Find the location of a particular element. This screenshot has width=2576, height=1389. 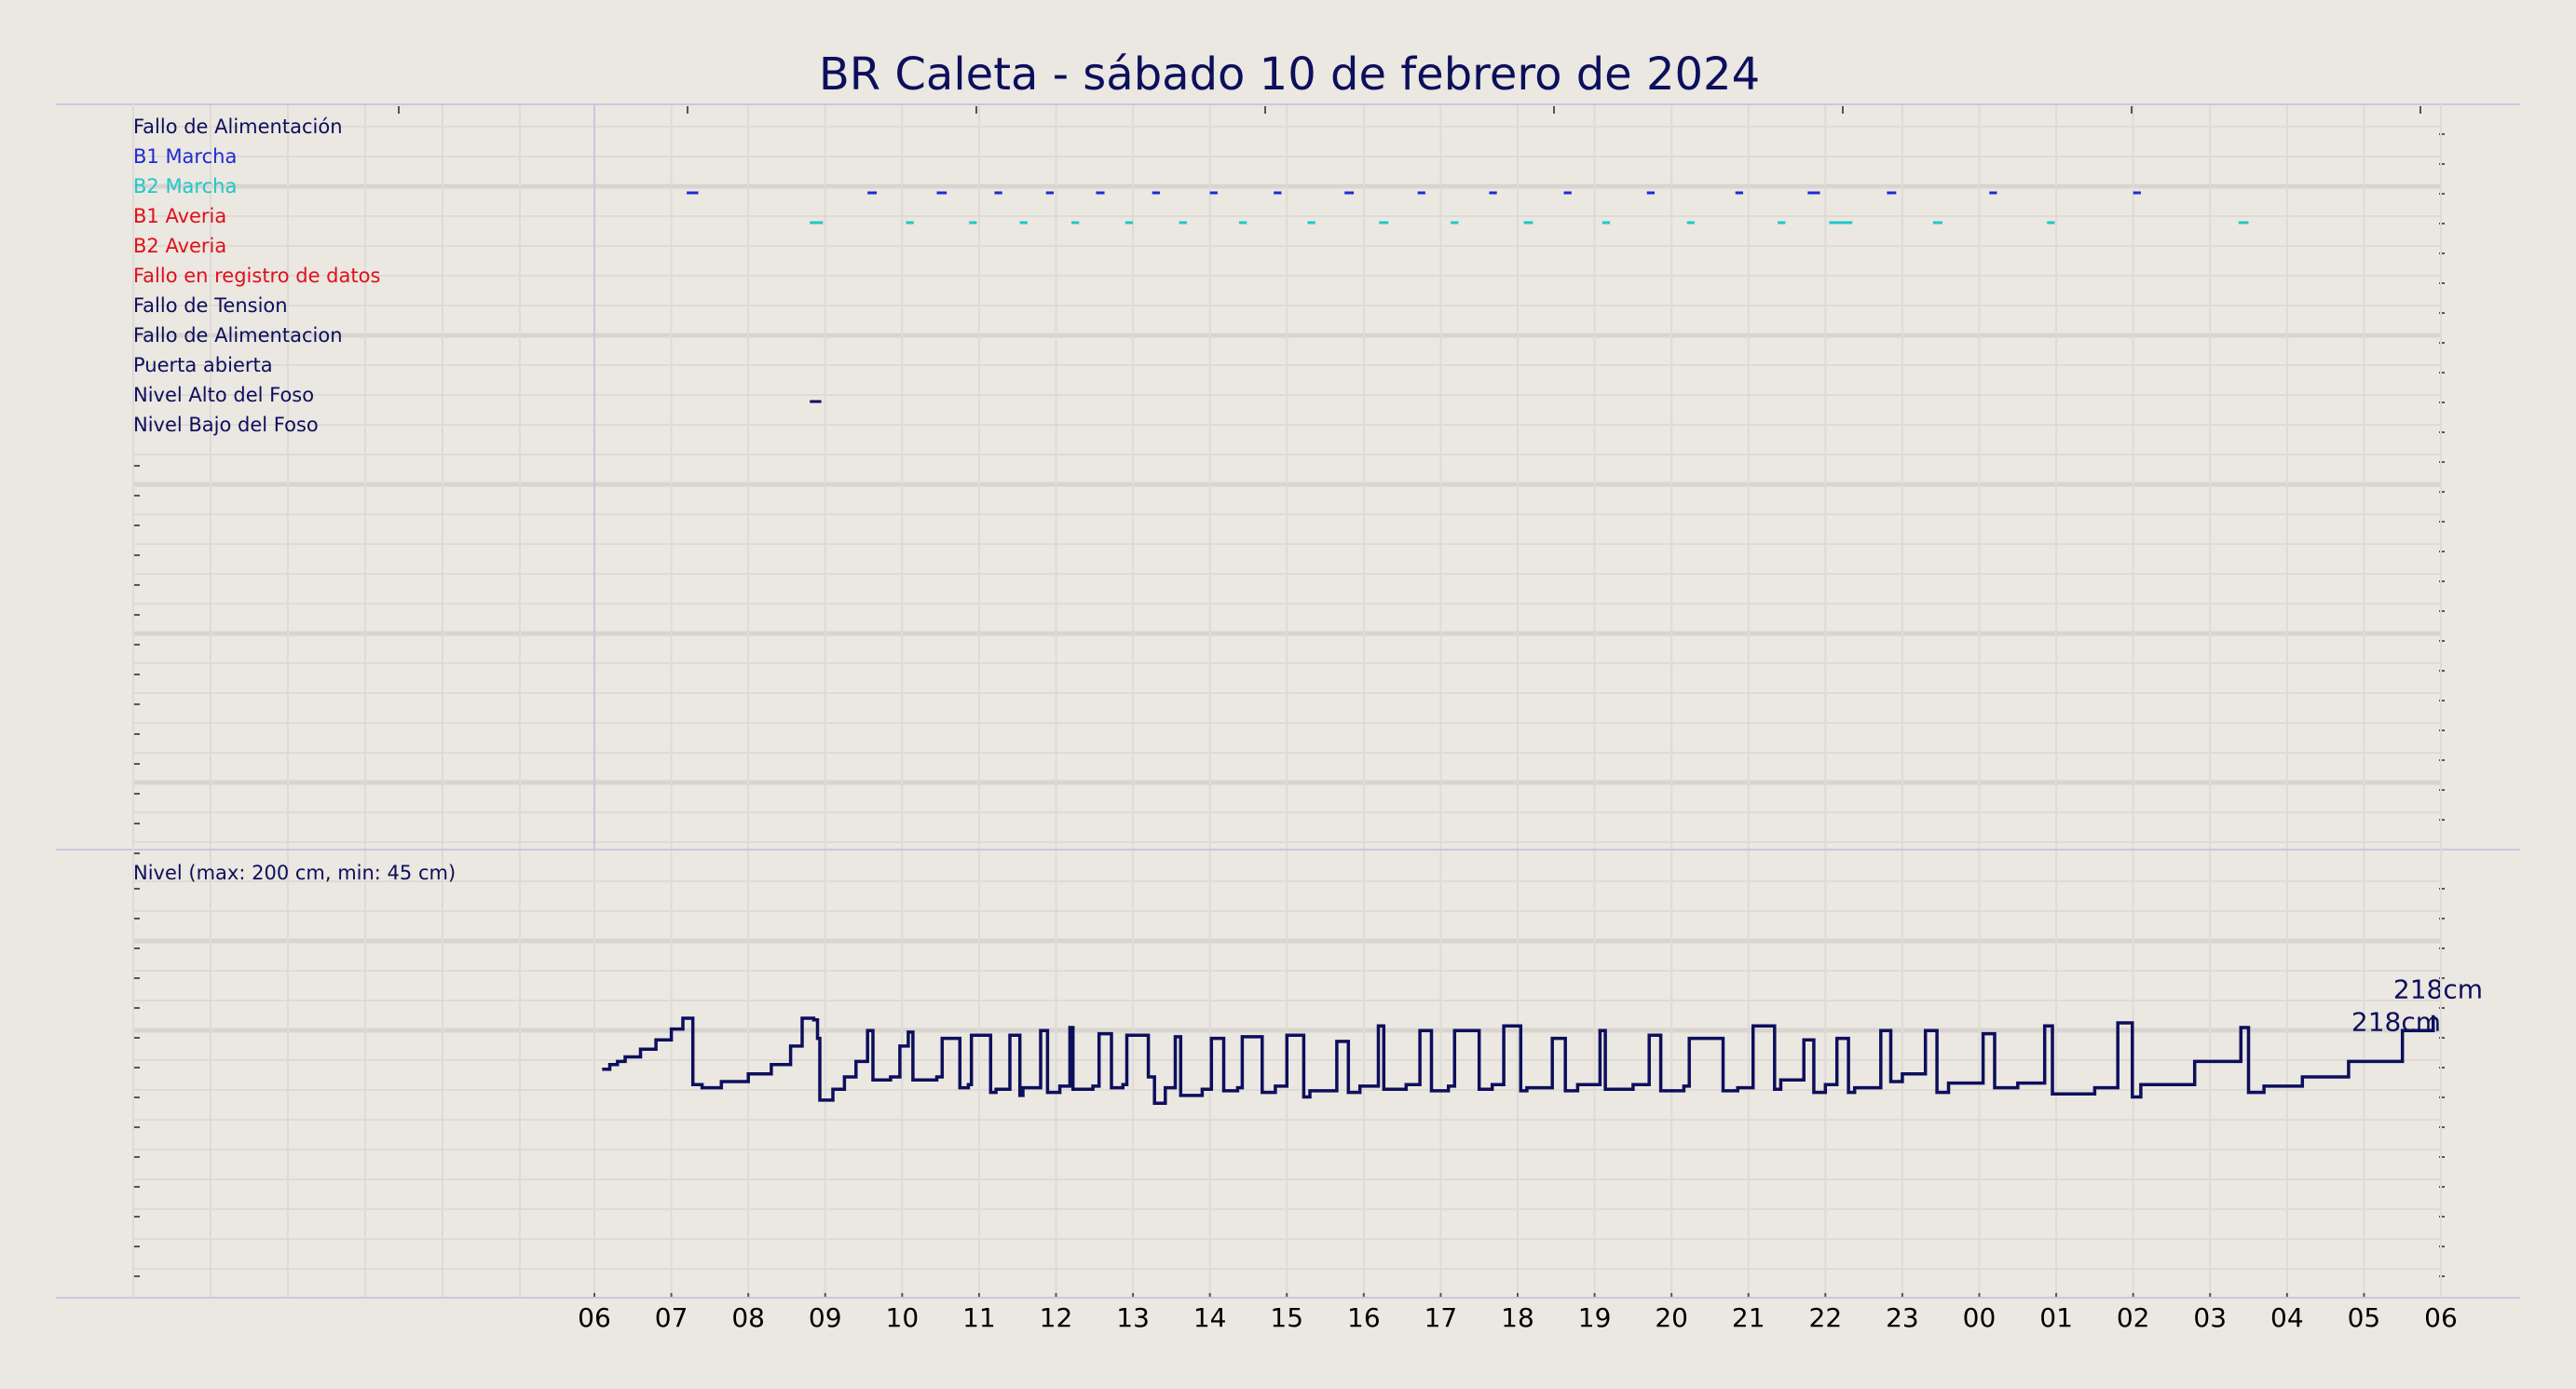

signal-label: Fallo en registro de datos is located at coordinates (256, 276).